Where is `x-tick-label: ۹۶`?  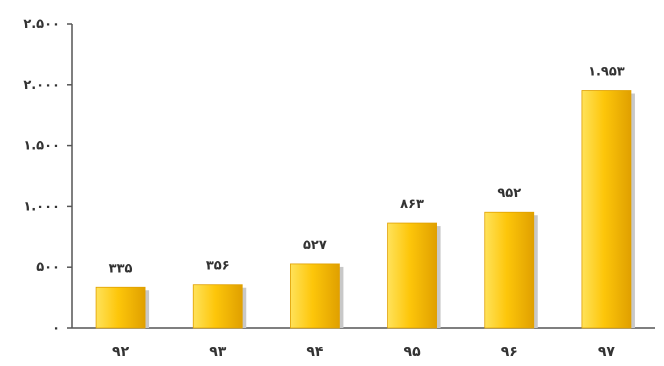
x-tick-label: ۹۶ is located at coordinates (509, 352).